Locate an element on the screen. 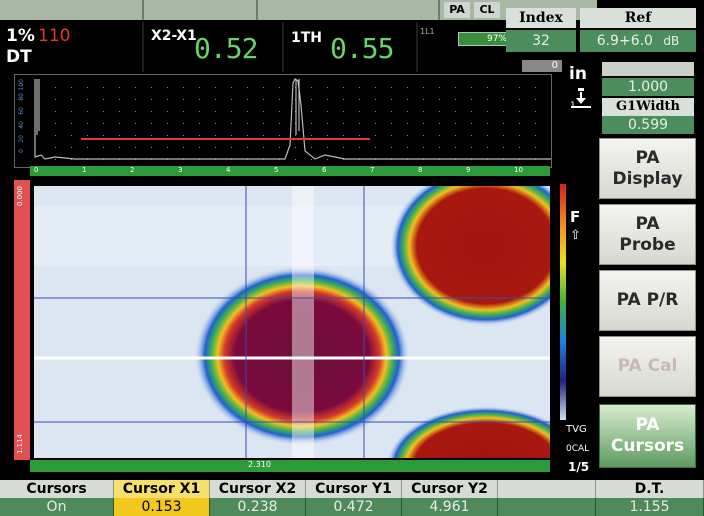 The height and width of the screenshot is (516, 704). color-palette is located at coordinates (563, 302).